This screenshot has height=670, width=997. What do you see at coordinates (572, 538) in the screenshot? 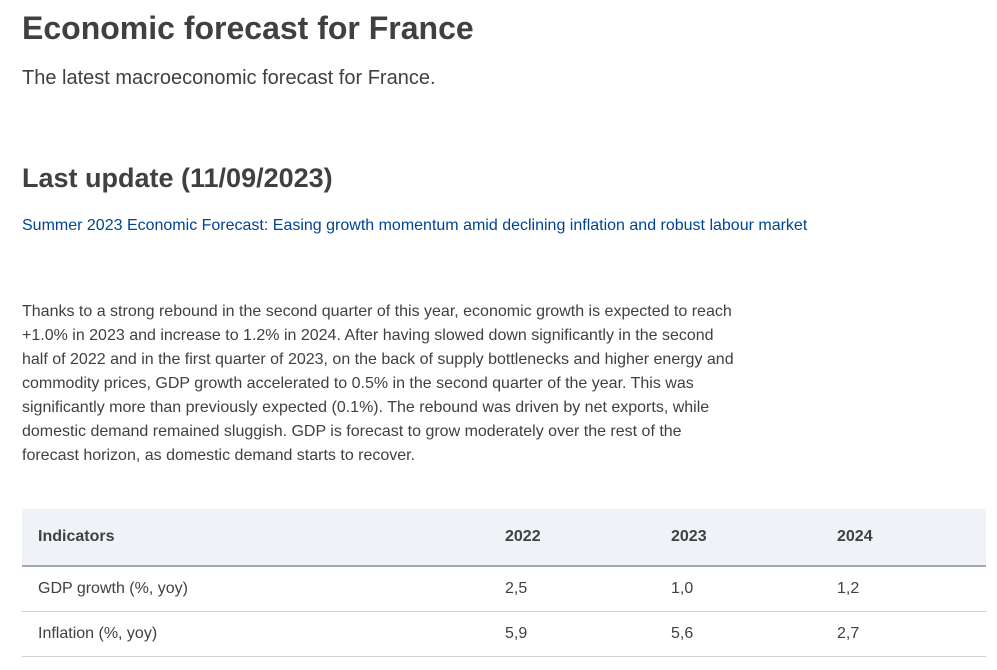
I see `column-header-2022: 2022` at bounding box center [572, 538].